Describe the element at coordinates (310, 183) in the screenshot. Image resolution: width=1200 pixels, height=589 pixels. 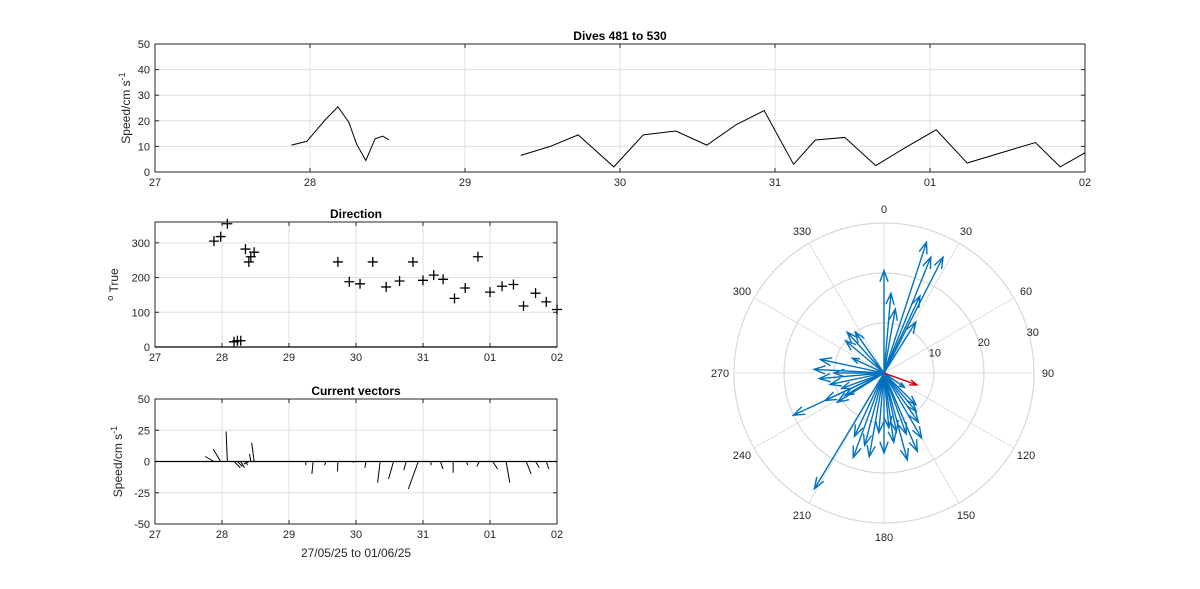
I see `x-tick-label: 28` at that location.